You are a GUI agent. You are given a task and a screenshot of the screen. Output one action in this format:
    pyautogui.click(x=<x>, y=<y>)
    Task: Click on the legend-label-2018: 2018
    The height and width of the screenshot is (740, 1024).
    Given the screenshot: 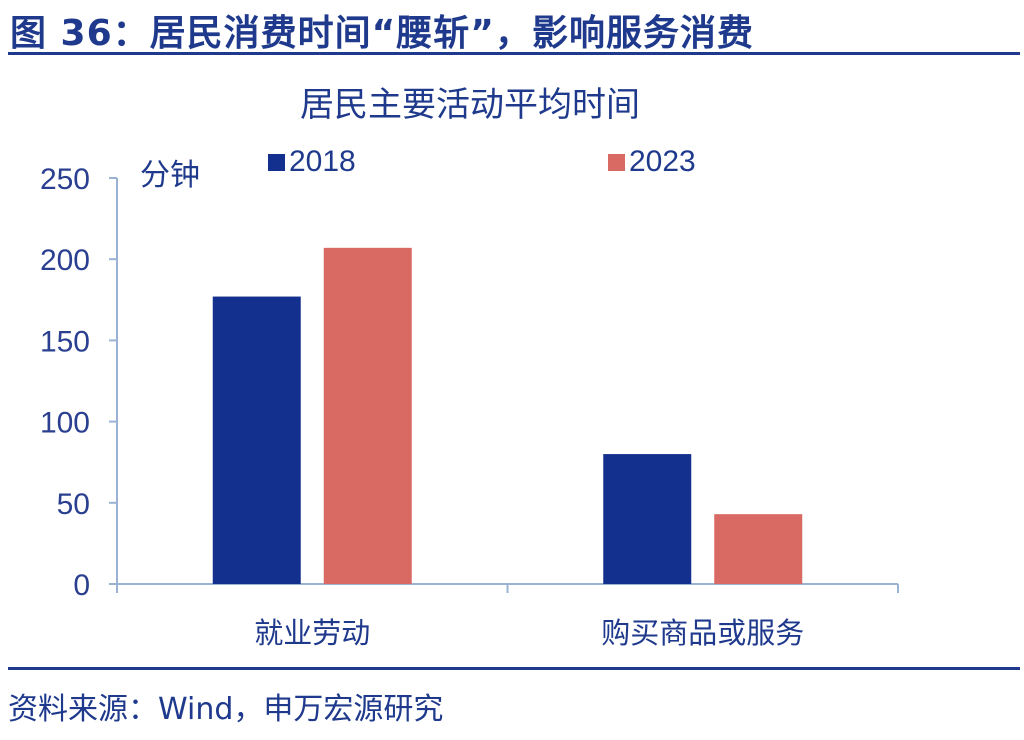 What is the action you would take?
    pyautogui.click(x=322, y=161)
    